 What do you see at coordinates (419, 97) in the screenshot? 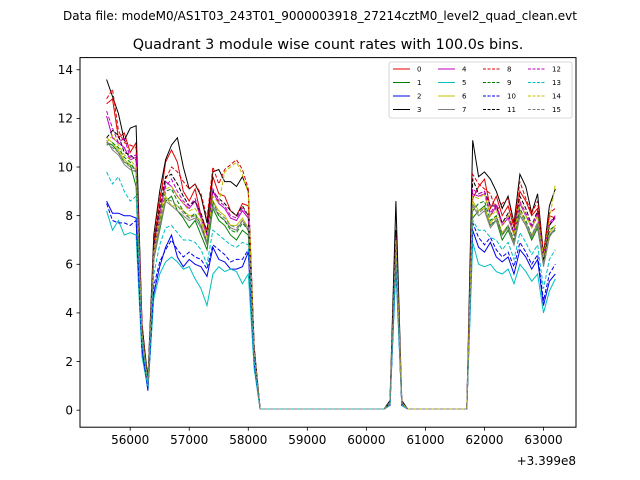
I see `legend-label-2: 2` at bounding box center [419, 97].